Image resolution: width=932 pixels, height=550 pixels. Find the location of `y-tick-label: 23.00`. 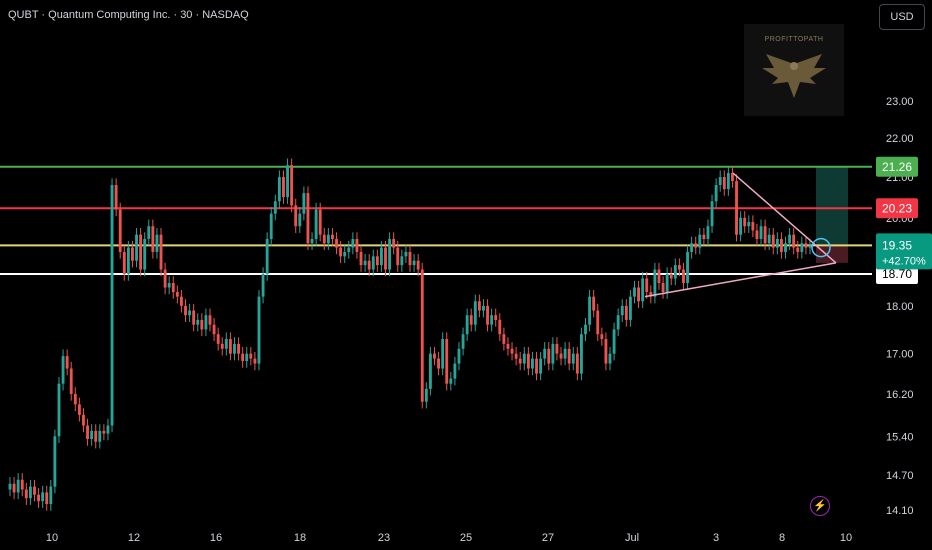

y-tick-label: 23.00 is located at coordinates (900, 102).